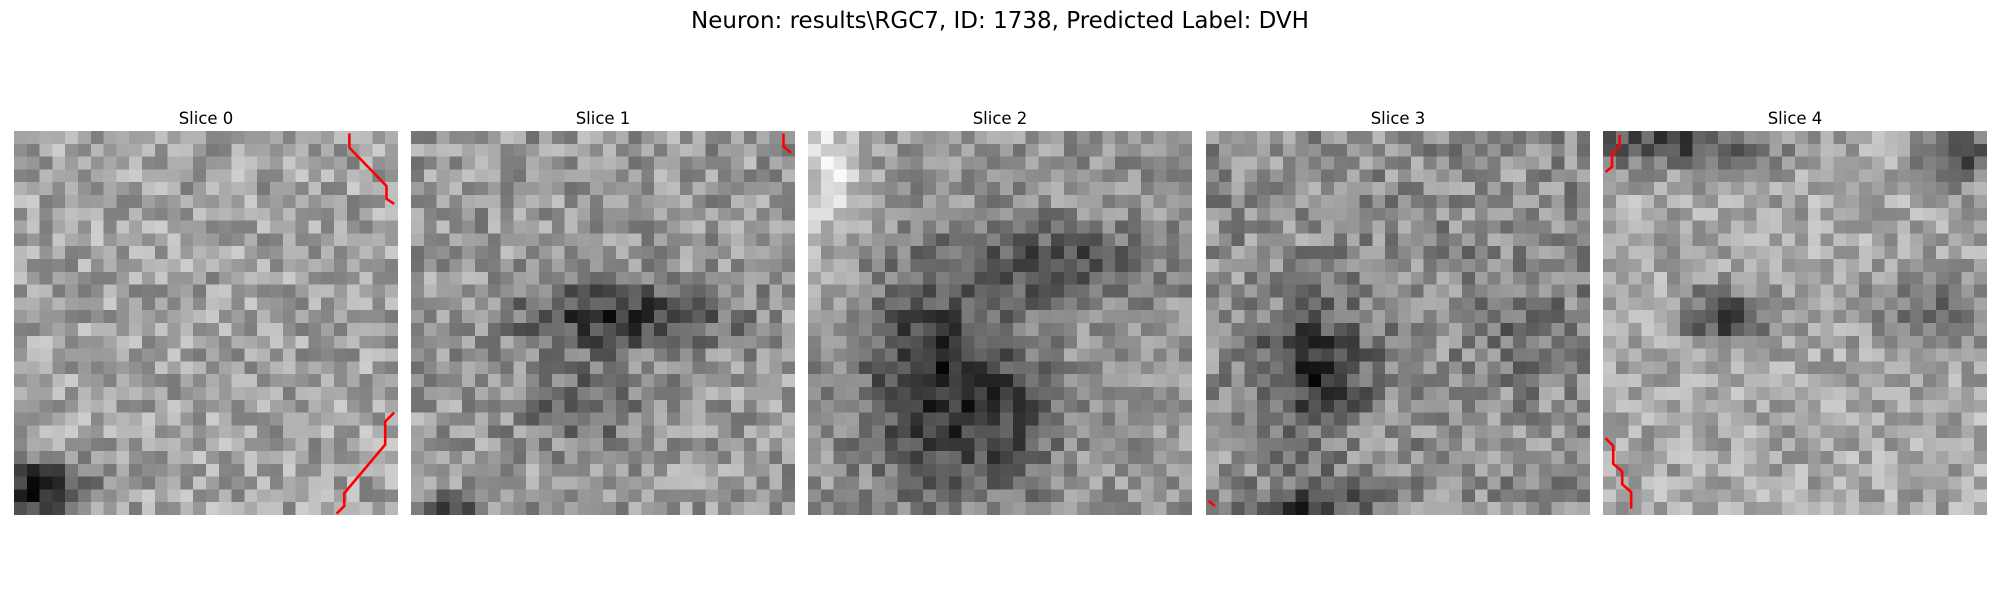 Image resolution: width=2000 pixels, height=600 pixels. What do you see at coordinates (1398, 118) in the screenshot?
I see `slice-title-3: Slice 3` at bounding box center [1398, 118].